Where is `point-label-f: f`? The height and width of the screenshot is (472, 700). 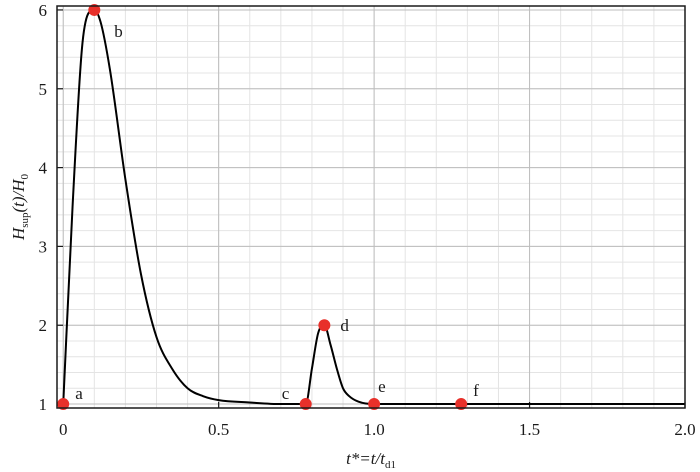
point-label-f: f is located at coordinates (476, 390).